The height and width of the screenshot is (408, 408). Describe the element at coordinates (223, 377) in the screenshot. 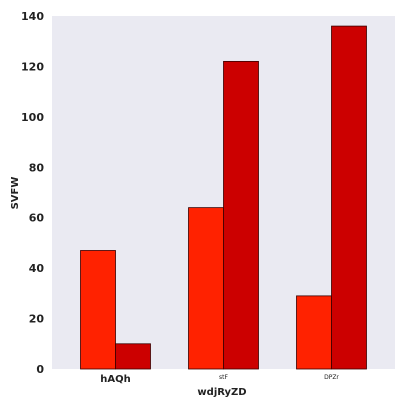

I see `x-tick-label-stF: stF` at that location.